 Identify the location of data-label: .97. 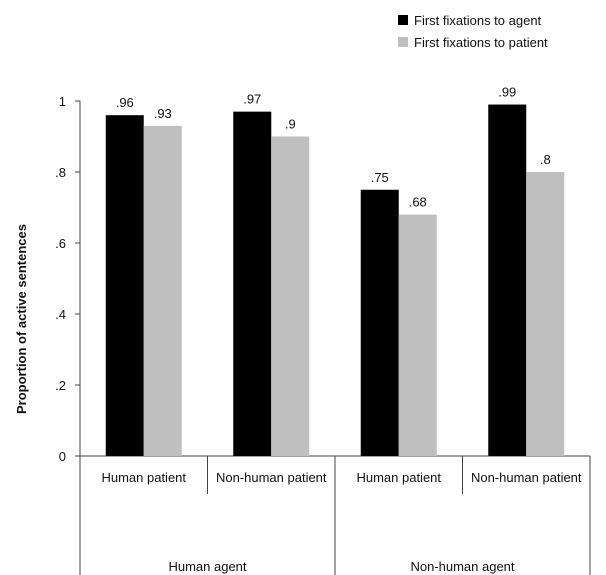
(252, 99).